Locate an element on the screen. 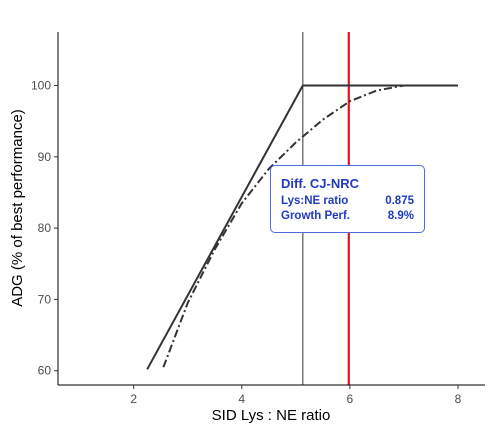 Image resolution: width=489 pixels, height=434 pixels. x-ticks: 2 4 6 8 is located at coordinates (296, 395).